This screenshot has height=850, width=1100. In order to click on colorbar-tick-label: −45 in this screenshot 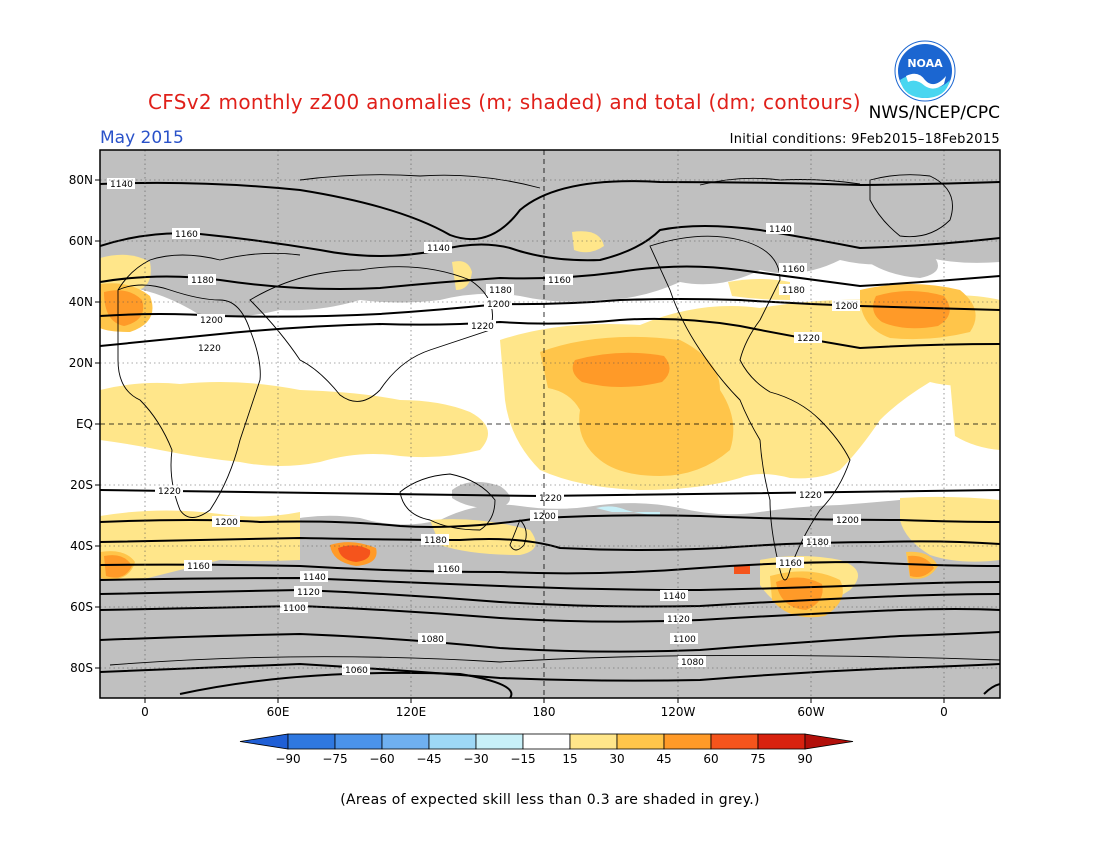, I will do `click(428, 759)`.